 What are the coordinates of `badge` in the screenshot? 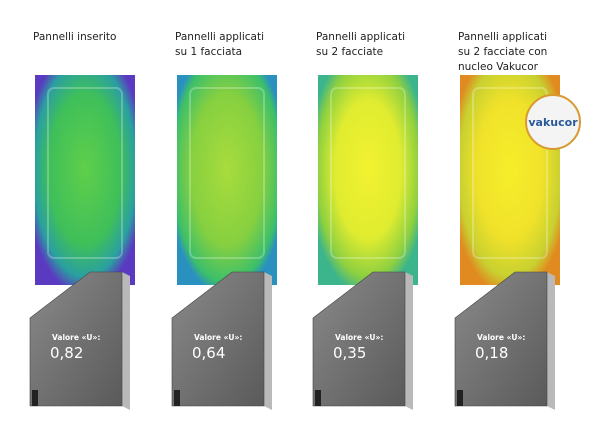 It's located at (553, 122).